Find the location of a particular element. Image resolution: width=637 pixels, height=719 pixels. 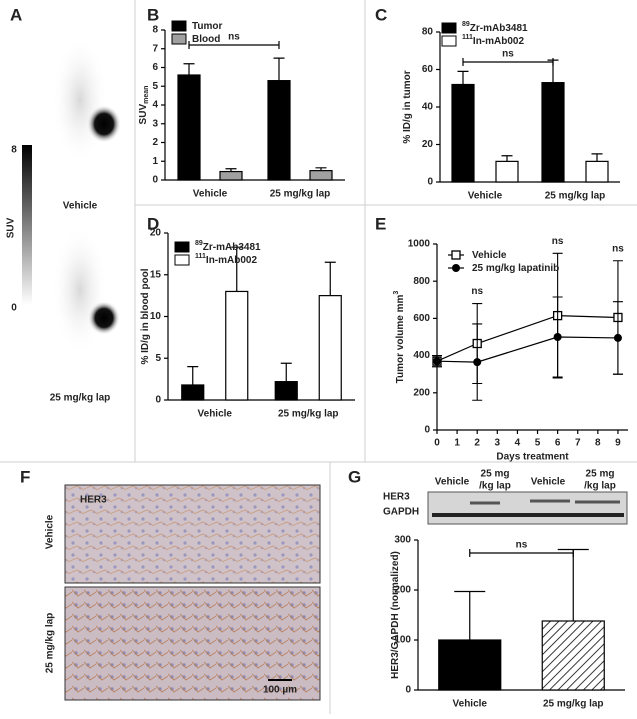

y-axis-label-part: HER3/GAPDH (normalized) is located at coordinates (395, 615).